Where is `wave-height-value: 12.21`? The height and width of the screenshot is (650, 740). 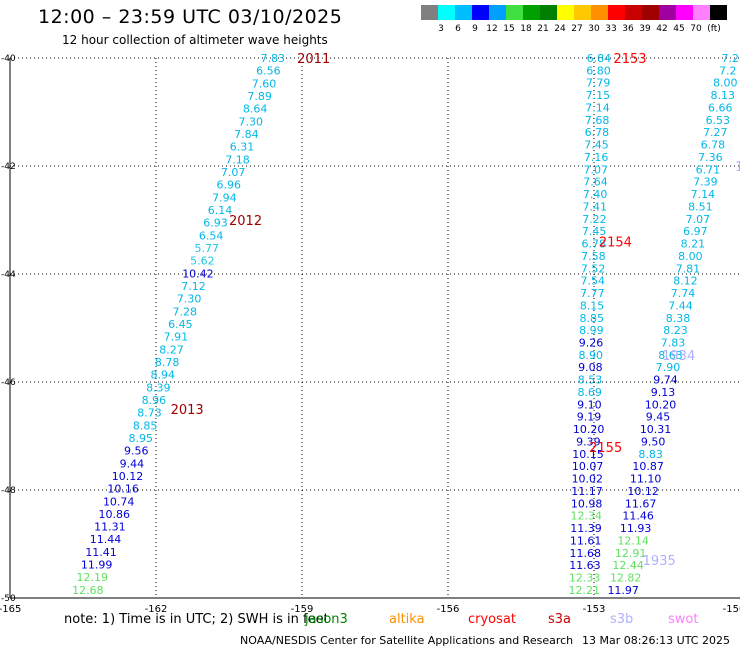
wave-height-value: 12.21 is located at coordinates (585, 590).